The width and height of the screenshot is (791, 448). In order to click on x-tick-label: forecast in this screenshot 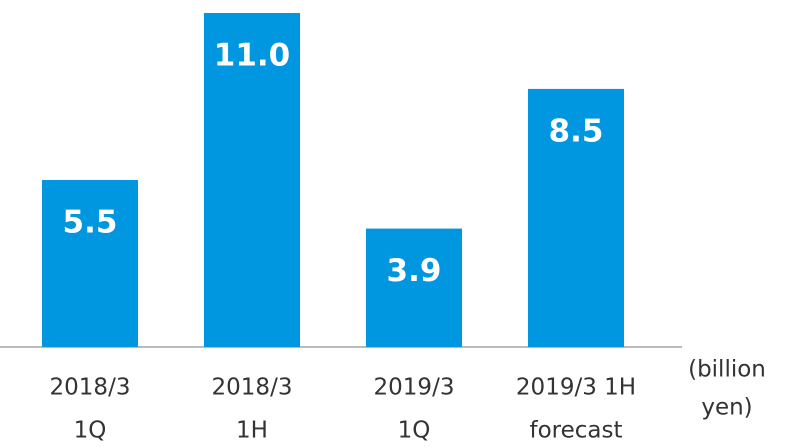, I will do `click(575, 431)`.